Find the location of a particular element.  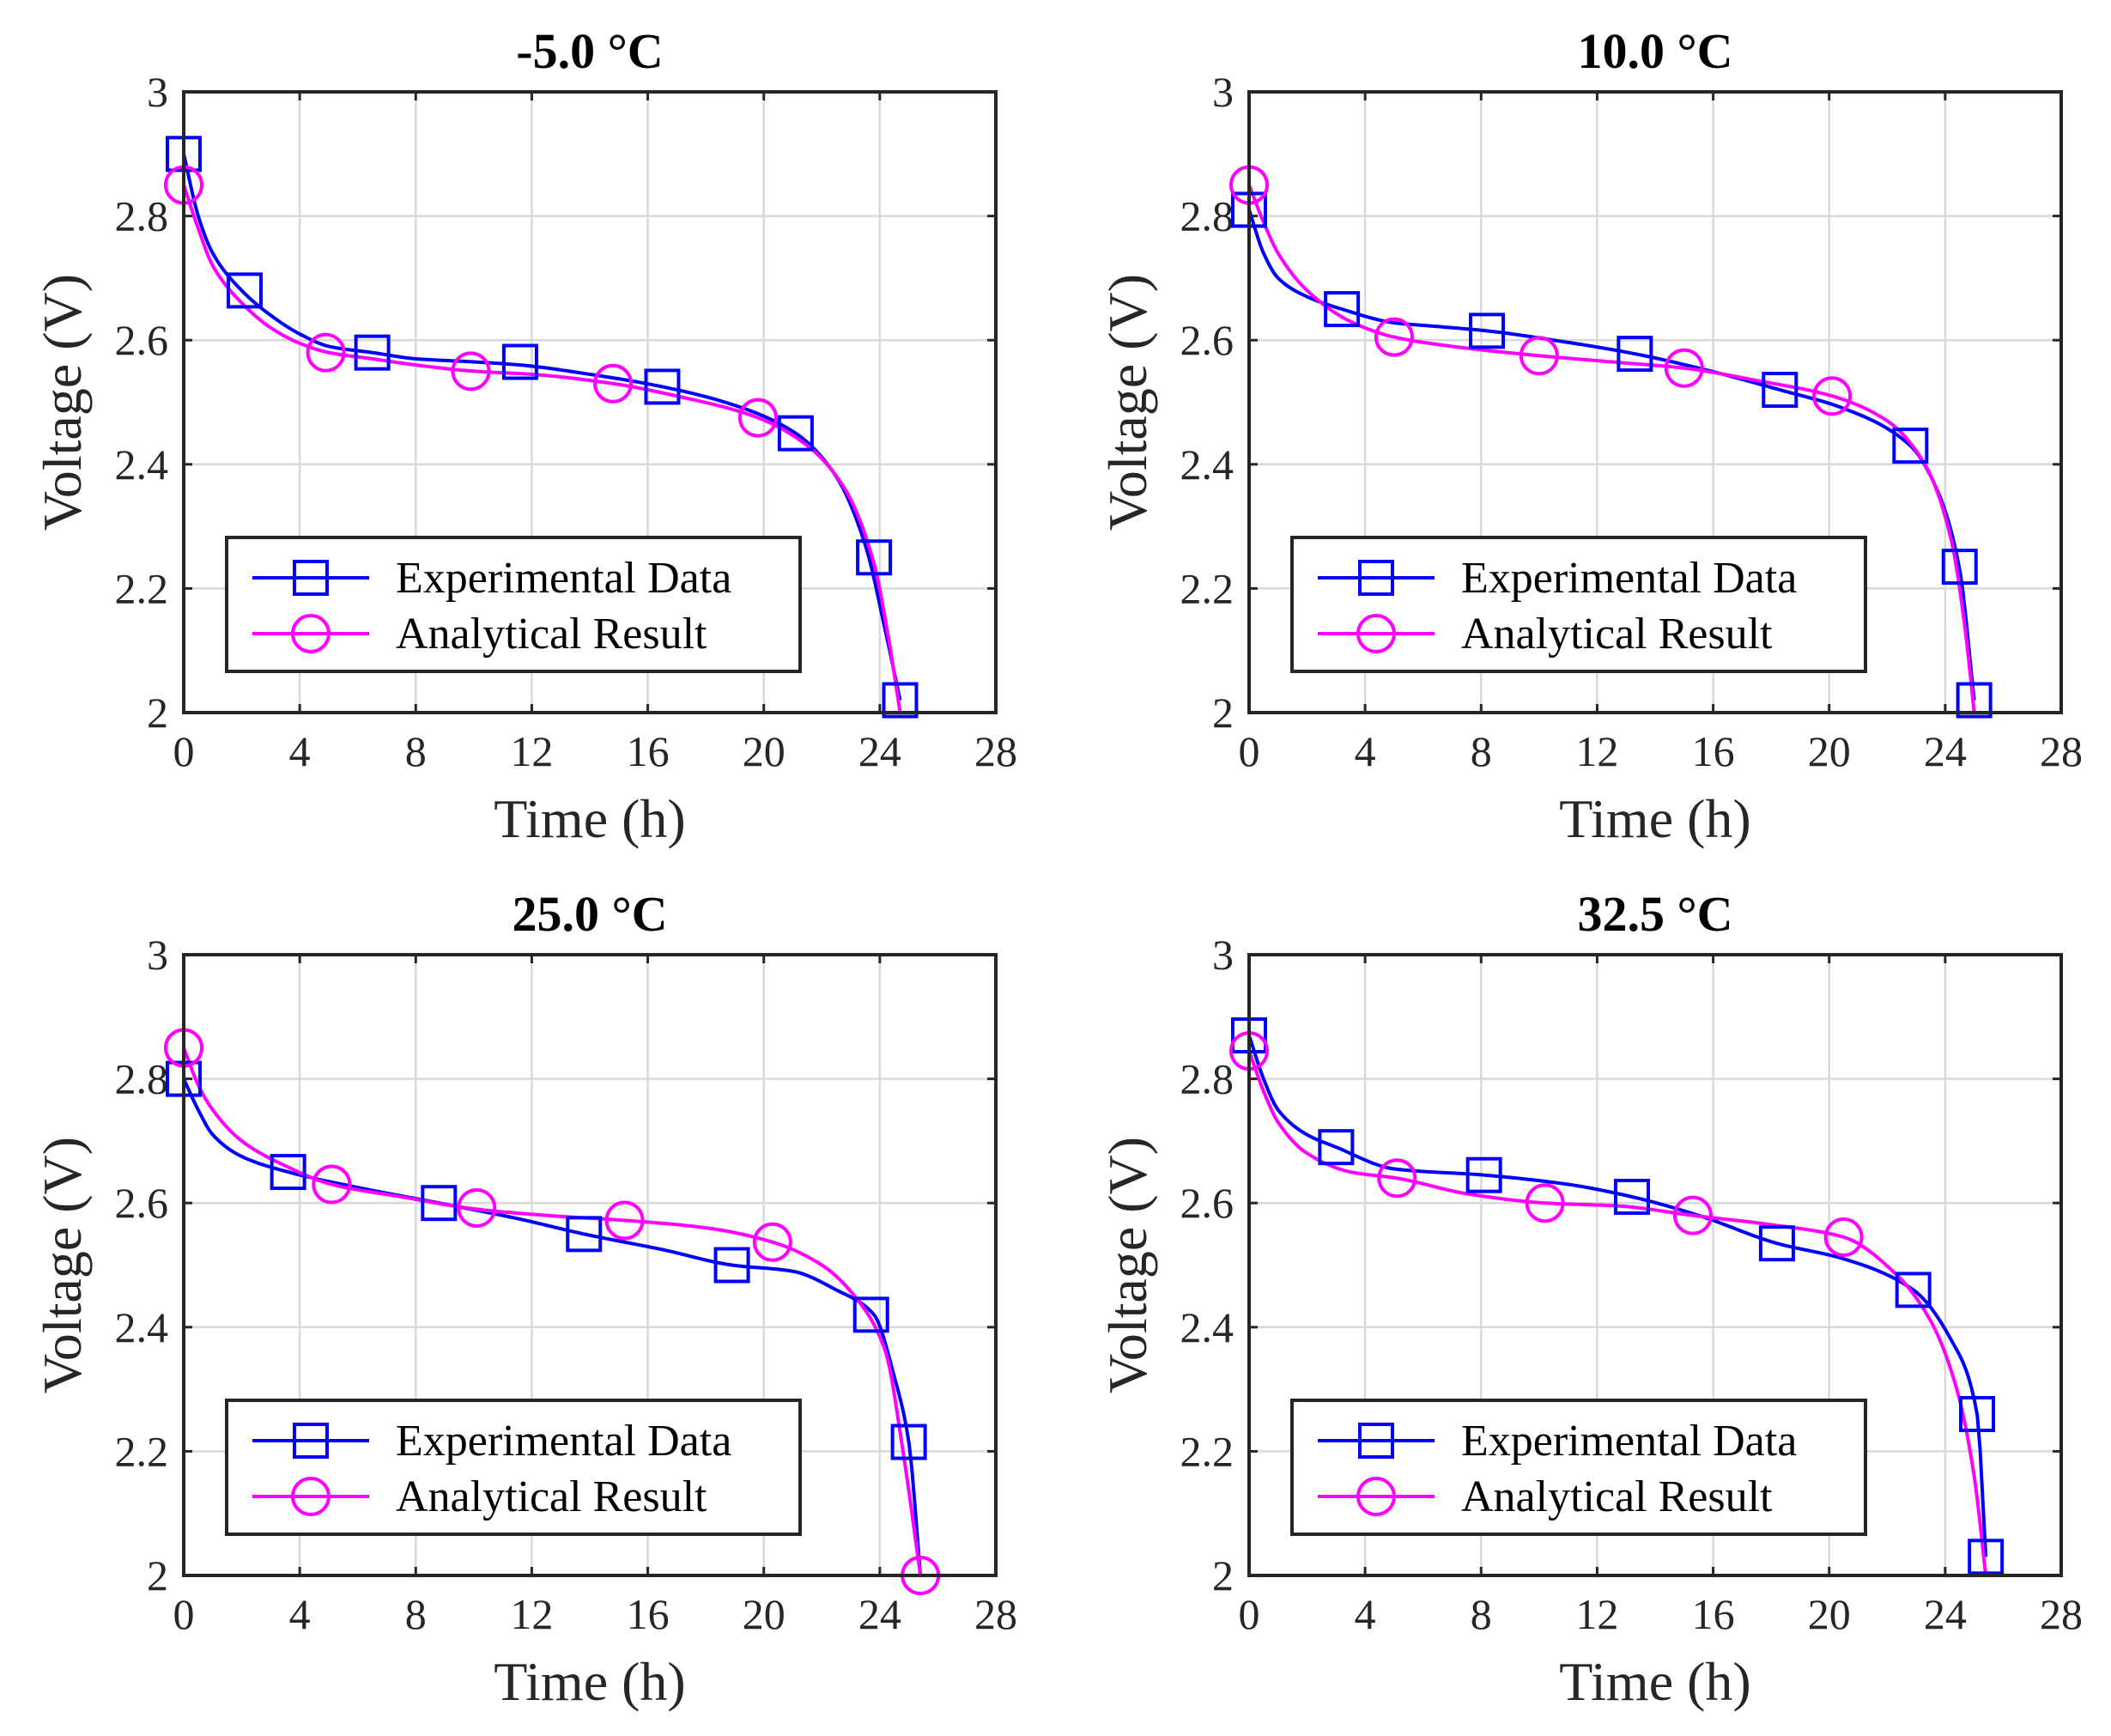

chart-title: -5.0 °C is located at coordinates (589, 51).